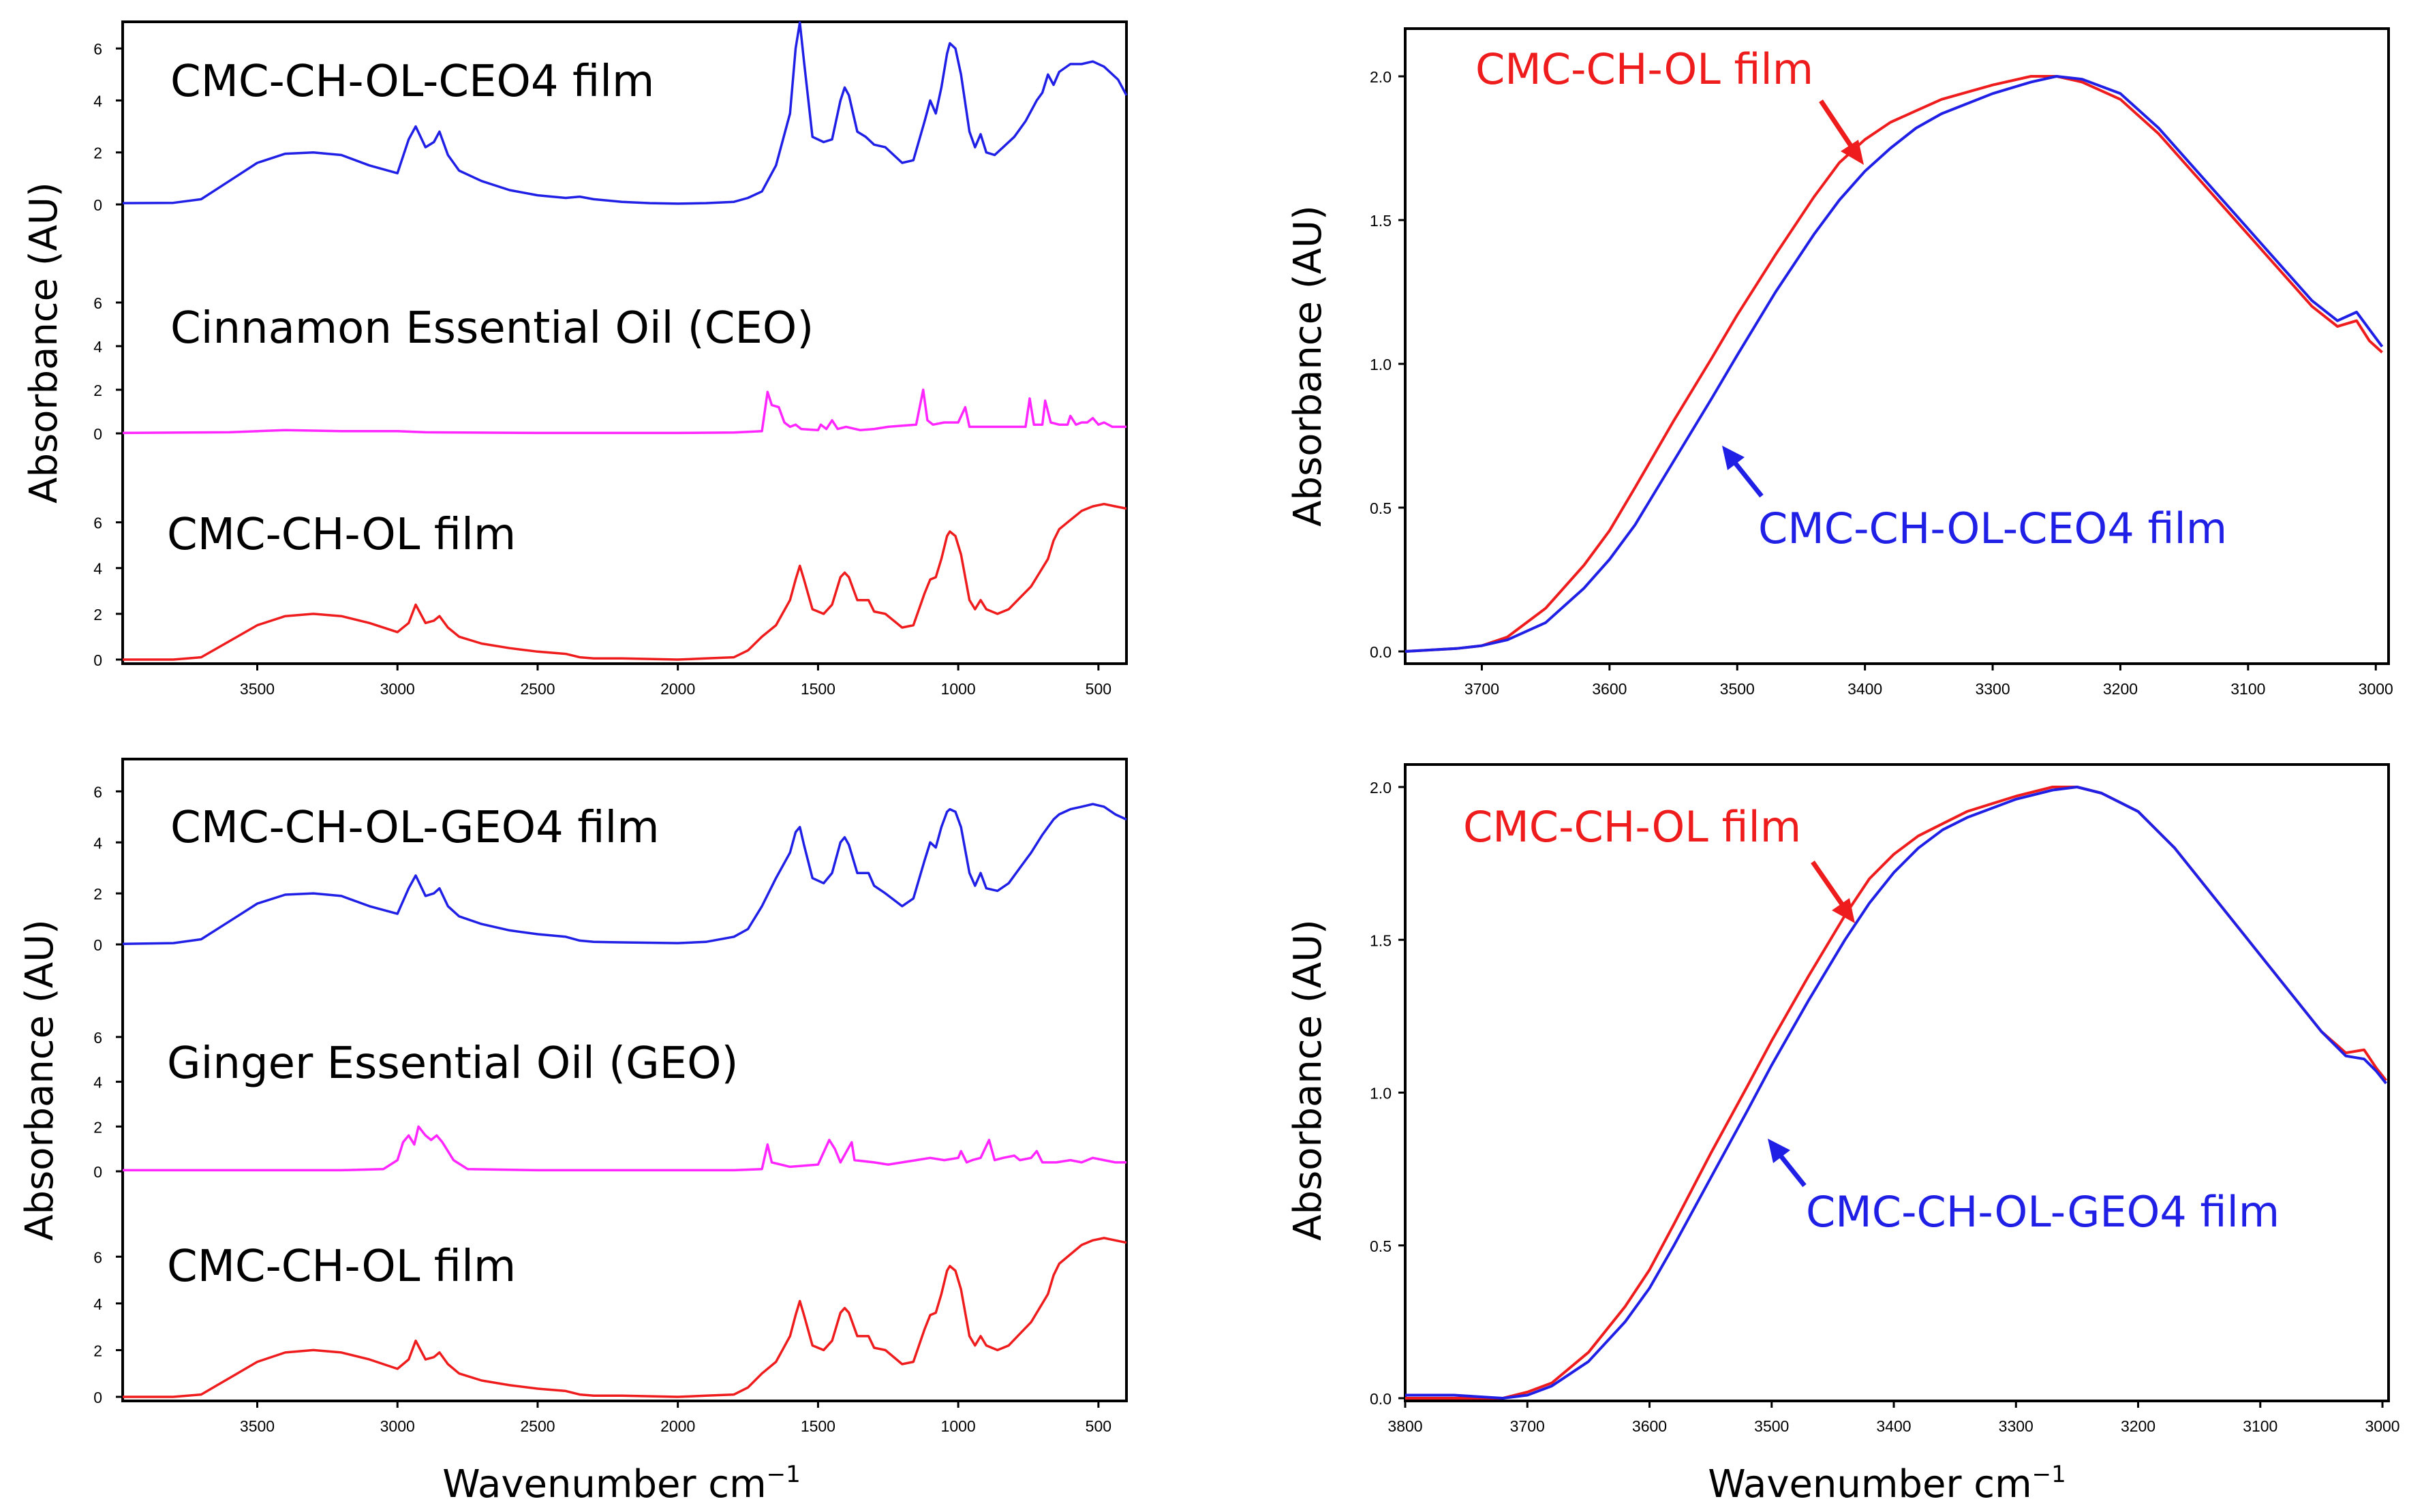 Image resolution: width=2409 pixels, height=1512 pixels. I want to click on left-top-ylabel: Absorbance (AU), so click(44, 343).